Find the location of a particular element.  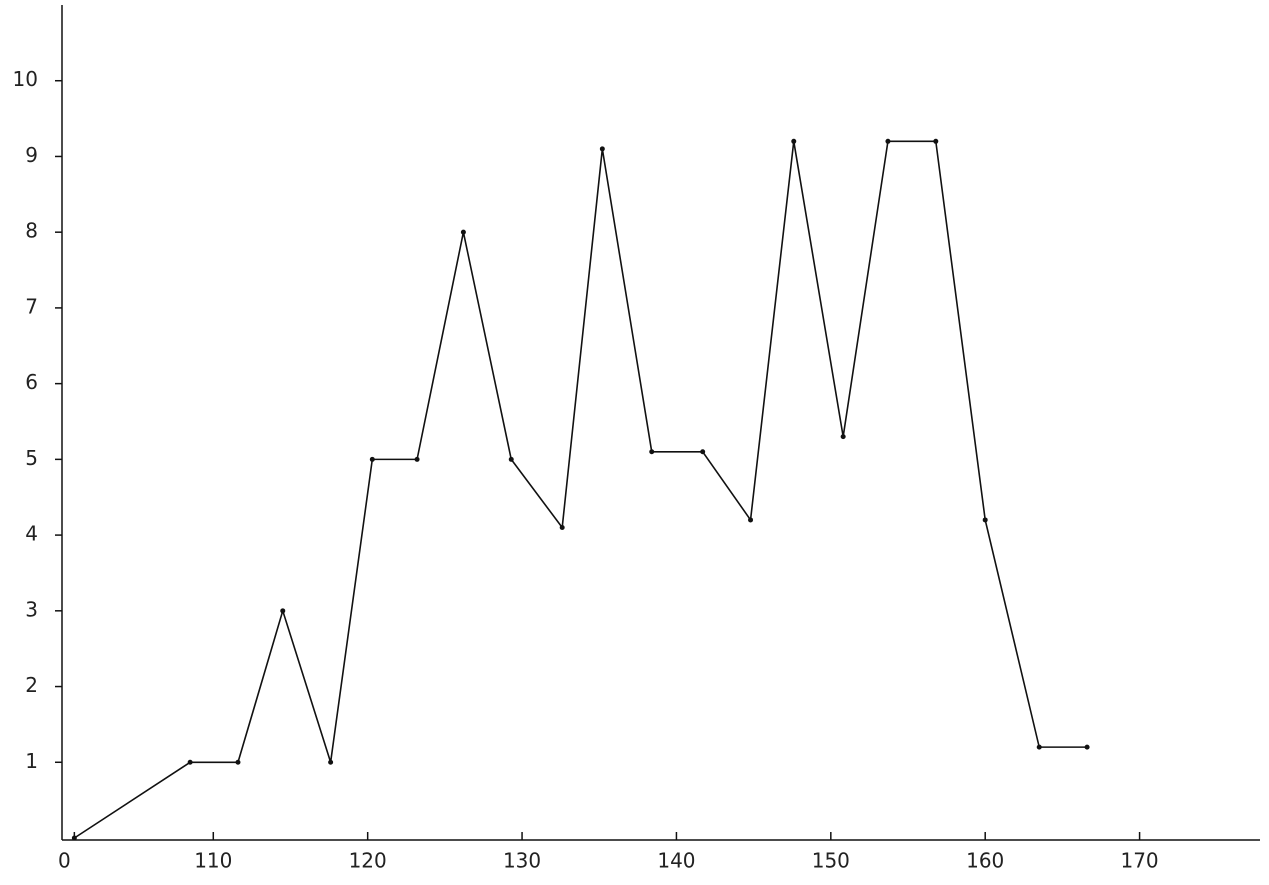

y-tick-label: 9 is located at coordinates (31, 155).